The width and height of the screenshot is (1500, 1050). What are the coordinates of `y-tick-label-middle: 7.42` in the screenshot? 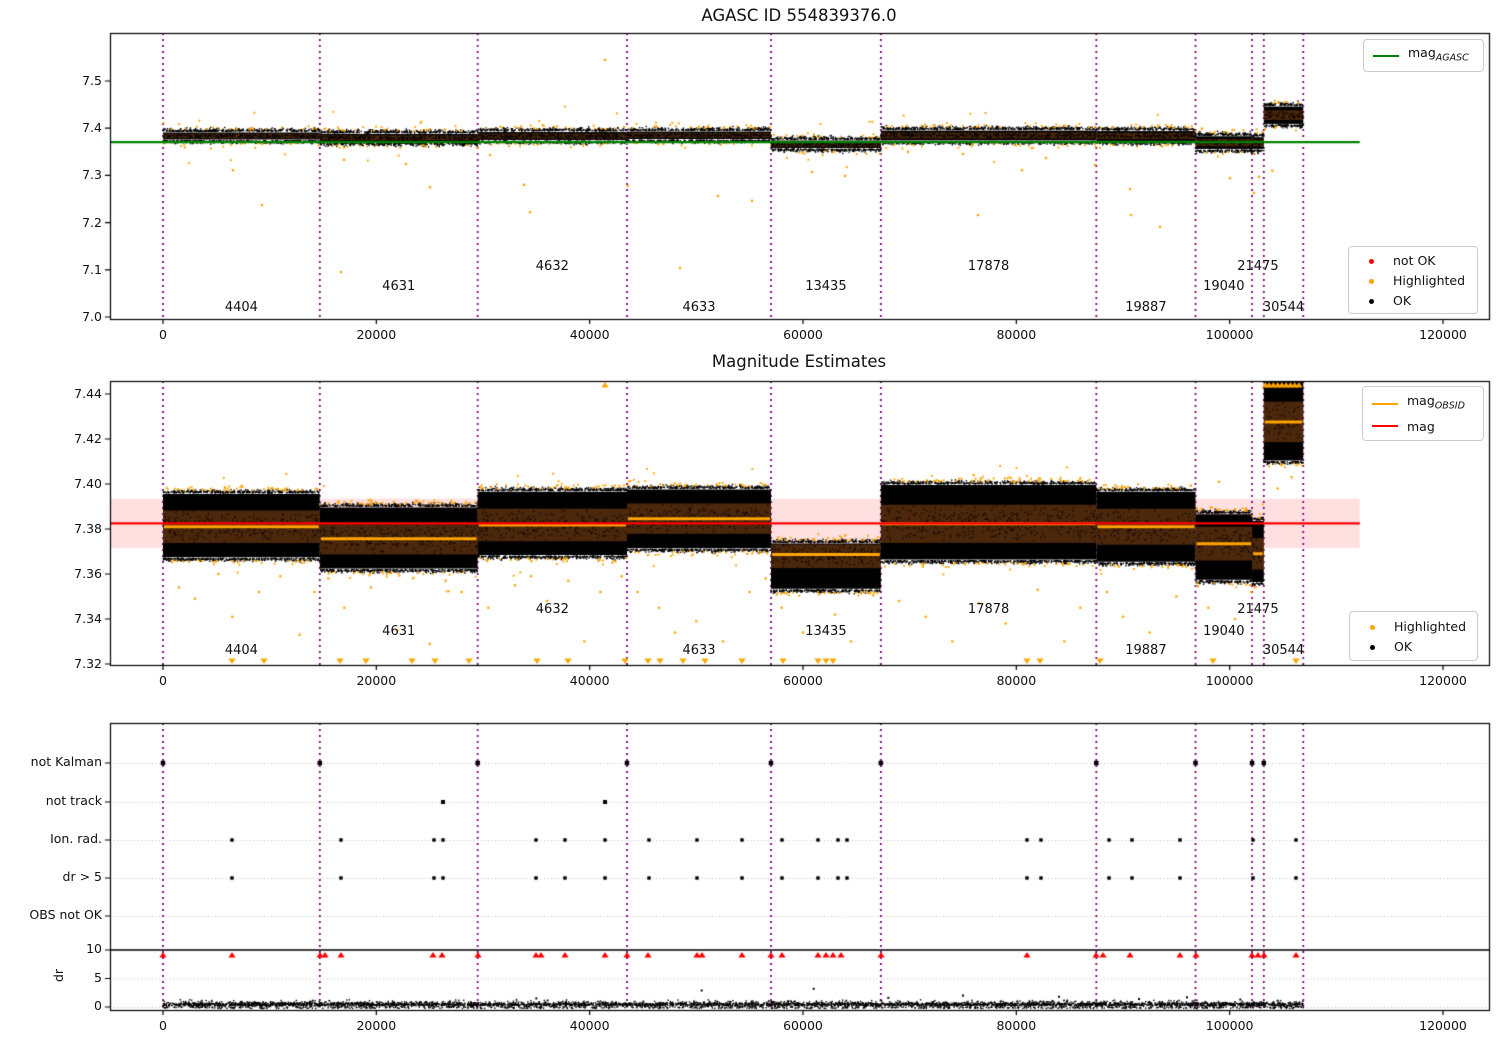 It's located at (88, 438).